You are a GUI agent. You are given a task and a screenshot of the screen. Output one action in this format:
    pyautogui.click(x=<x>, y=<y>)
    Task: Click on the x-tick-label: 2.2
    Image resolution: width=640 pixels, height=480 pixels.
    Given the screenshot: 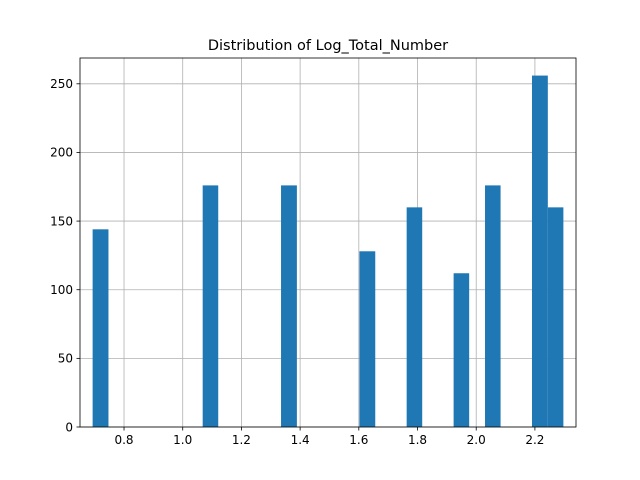 What is the action you would take?
    pyautogui.click(x=534, y=440)
    